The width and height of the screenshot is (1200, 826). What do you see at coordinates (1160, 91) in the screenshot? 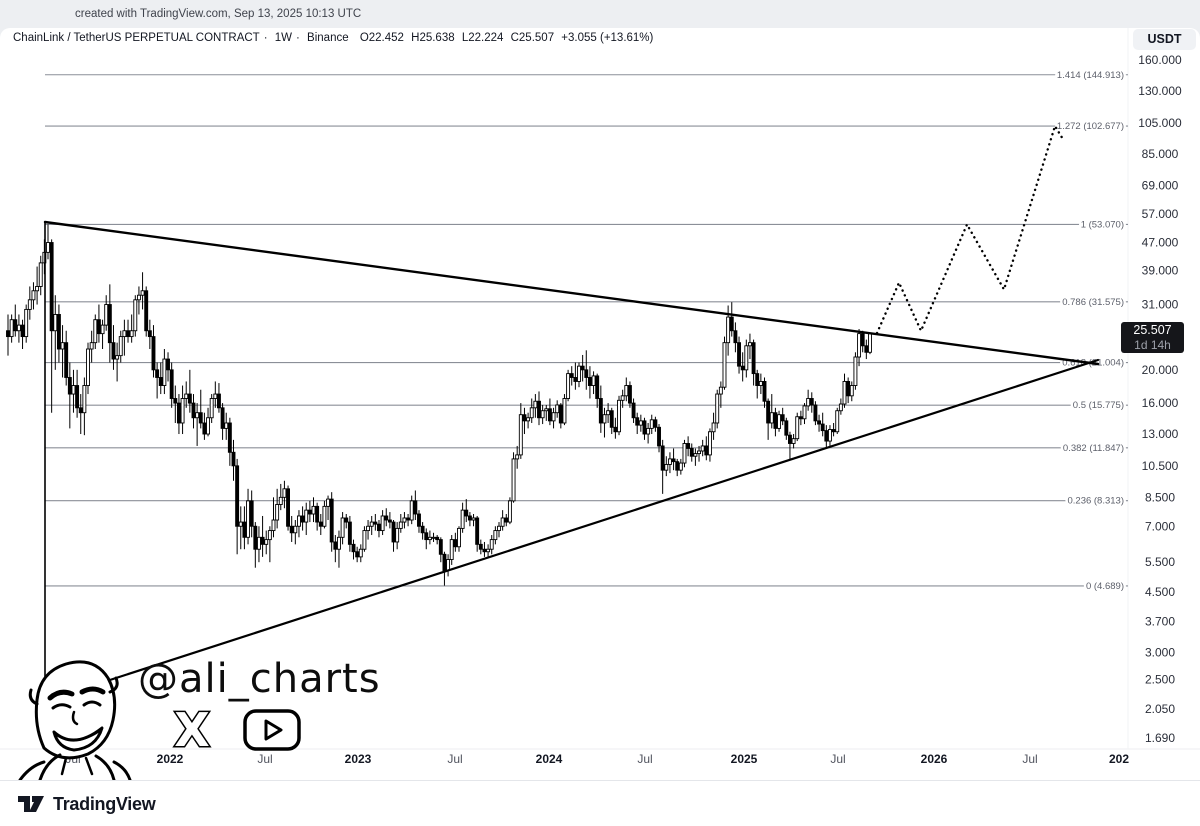
I see `price-axis-label: 130.000` at bounding box center [1160, 91].